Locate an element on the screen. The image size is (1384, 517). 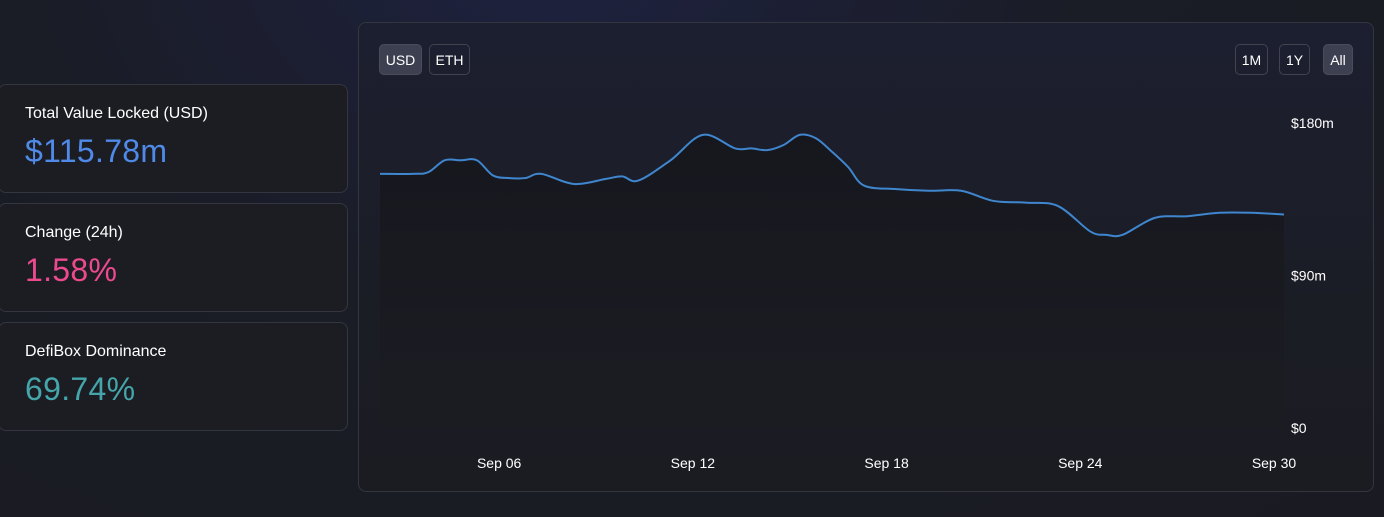
stat-card-dominance: DefiBox Dominance 69.74% is located at coordinates (174, 376).